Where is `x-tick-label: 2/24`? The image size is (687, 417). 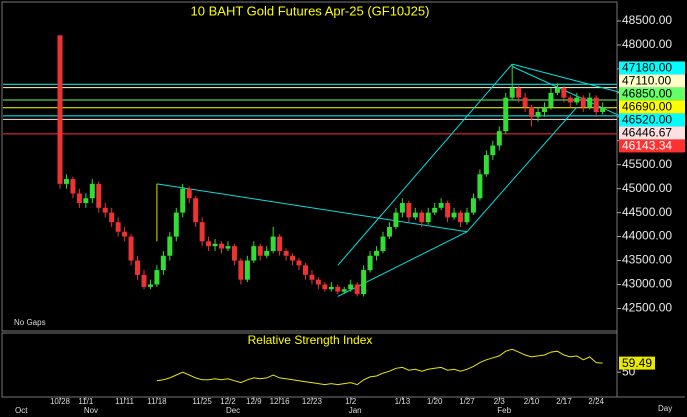 x-tick-label: 2/24 is located at coordinates (596, 401).